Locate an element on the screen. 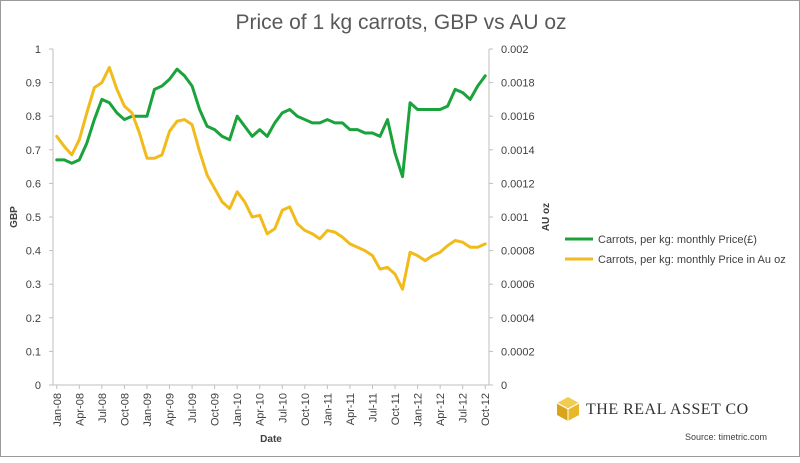  right-tick-label: 0 is located at coordinates (504, 386).